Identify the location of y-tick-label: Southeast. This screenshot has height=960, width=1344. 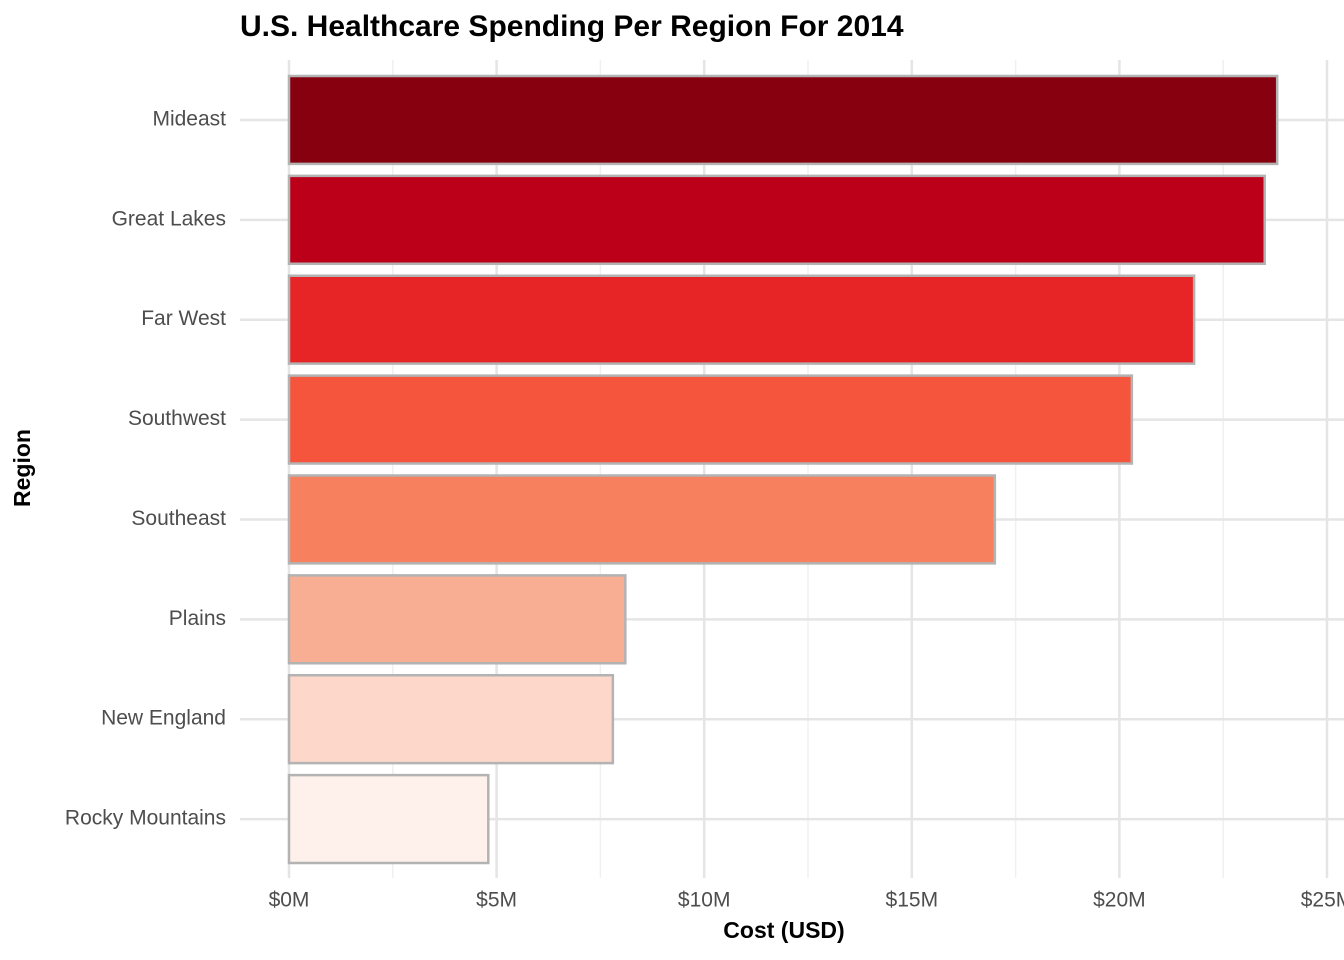
(178, 518).